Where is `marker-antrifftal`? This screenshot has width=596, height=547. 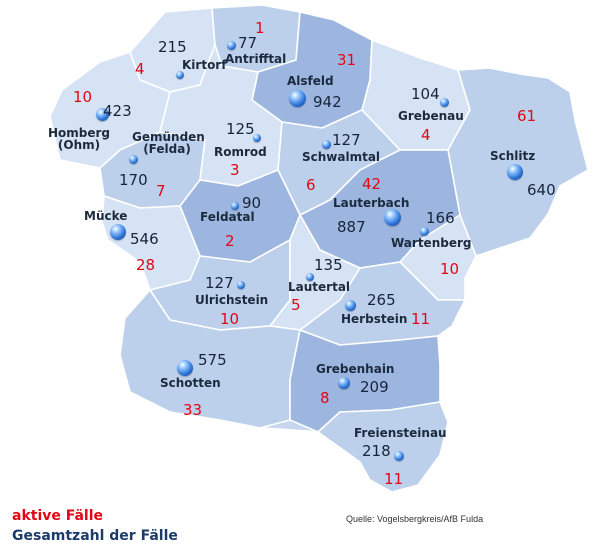 marker-antrifftal is located at coordinates (231, 45).